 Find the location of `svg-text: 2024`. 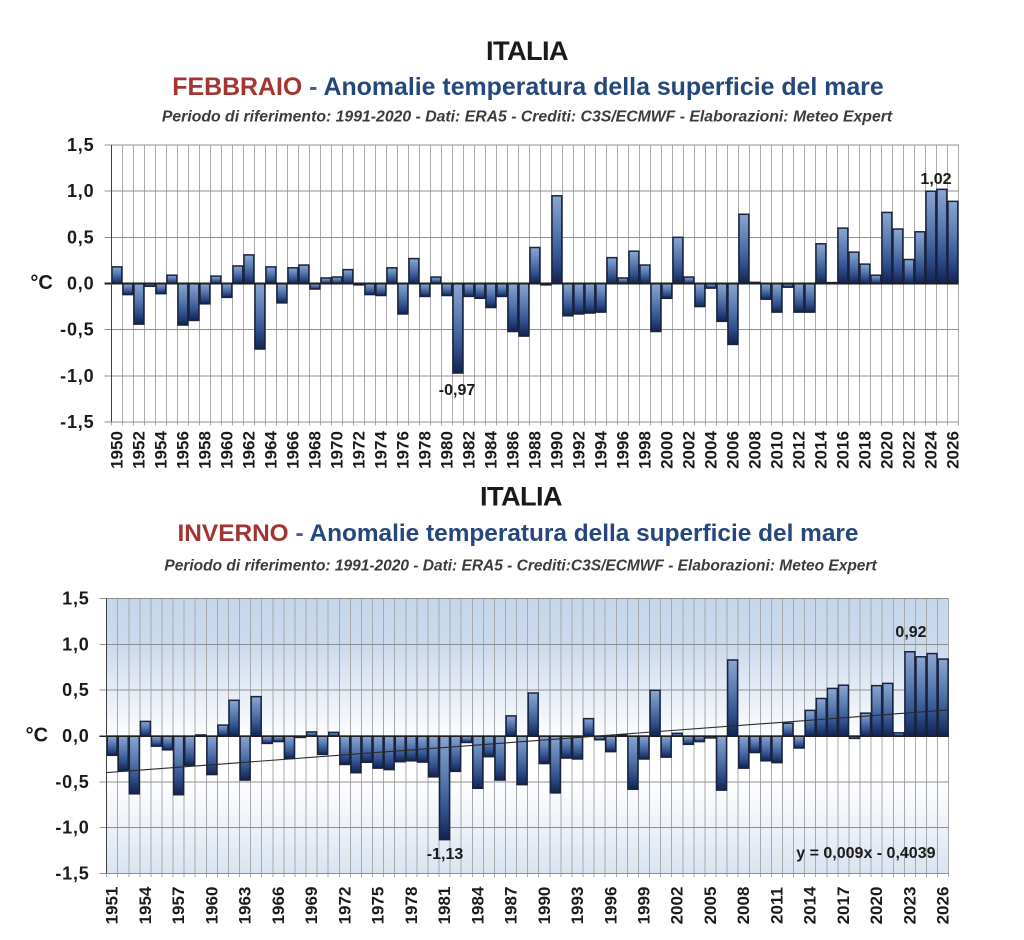

svg-text: 2024 is located at coordinates (930, 450).